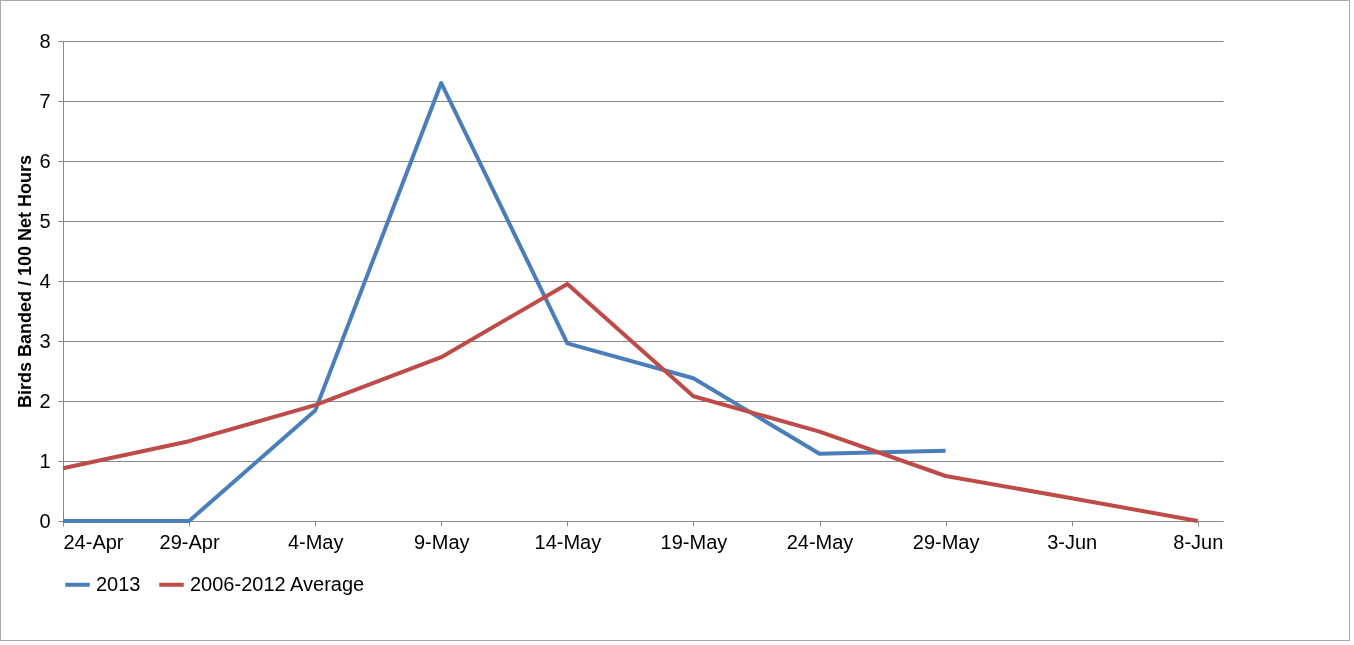 The image size is (1354, 645). Describe the element at coordinates (277, 583) in the screenshot. I see `legend-label: 2006-2012 Average` at that location.